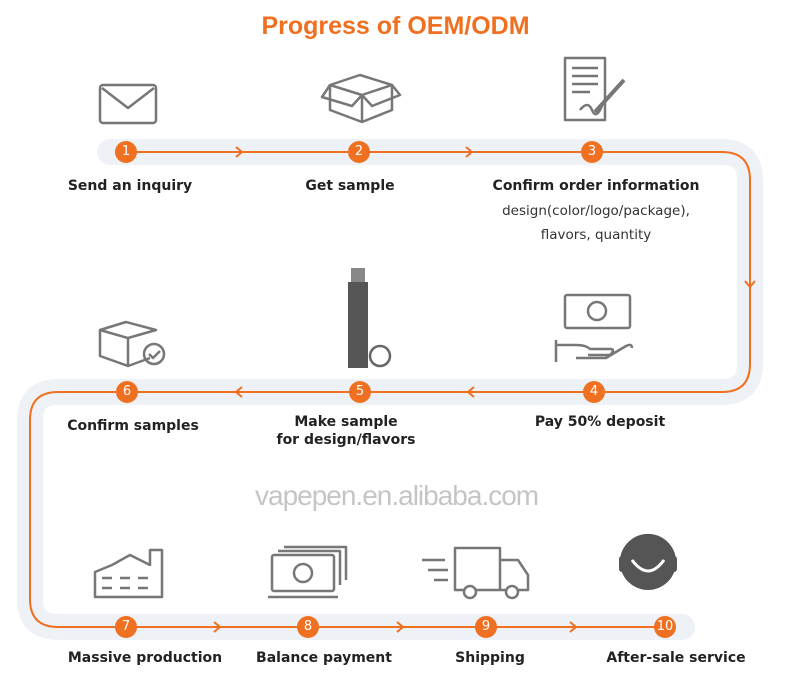 The height and width of the screenshot is (688, 791). What do you see at coordinates (596, 235) in the screenshot?
I see `step-3-detail-2: flavors, quantity` at bounding box center [596, 235].